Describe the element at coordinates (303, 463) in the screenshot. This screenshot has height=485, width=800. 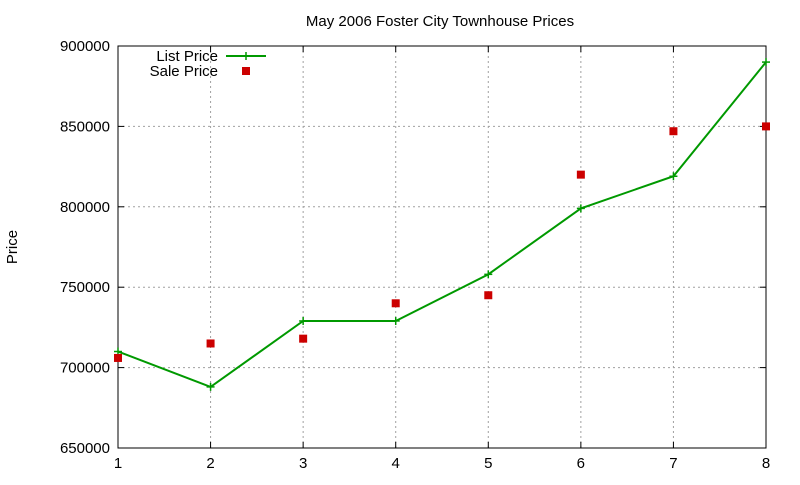
I see `x-tick-label: 3` at that location.